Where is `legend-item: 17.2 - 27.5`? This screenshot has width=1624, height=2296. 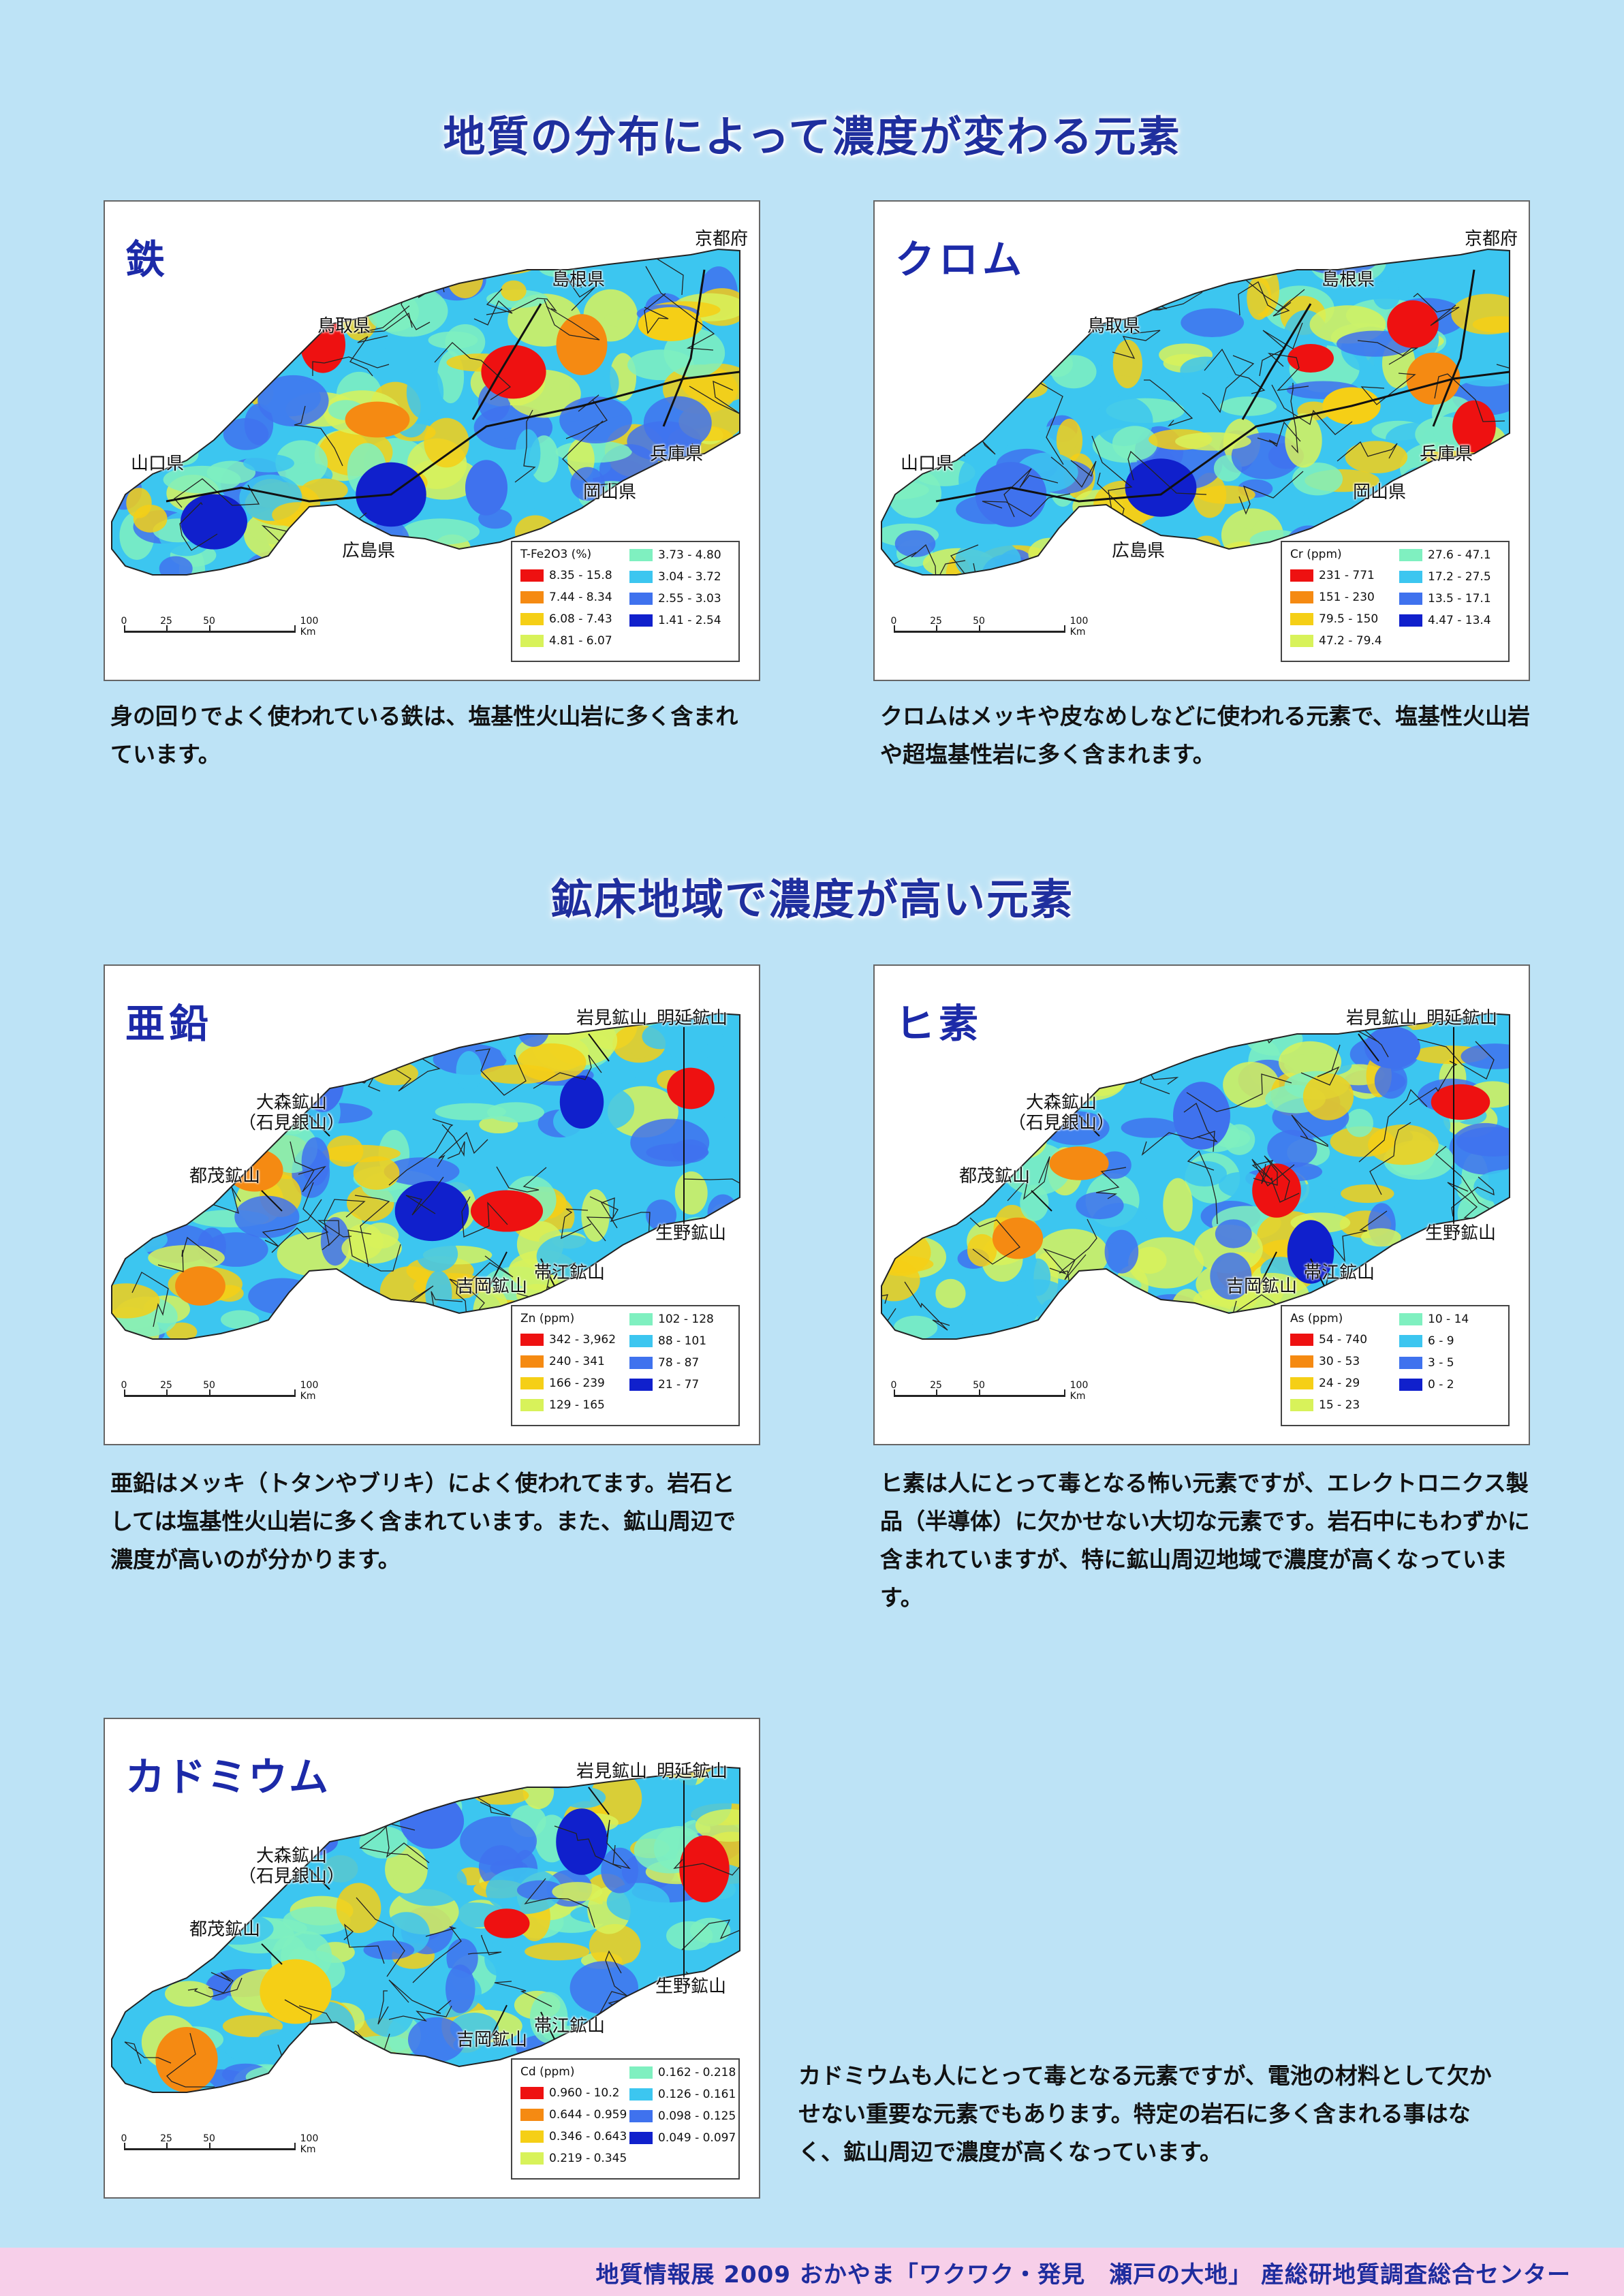 legend-item: 17.2 - 27.5 is located at coordinates (1445, 576).